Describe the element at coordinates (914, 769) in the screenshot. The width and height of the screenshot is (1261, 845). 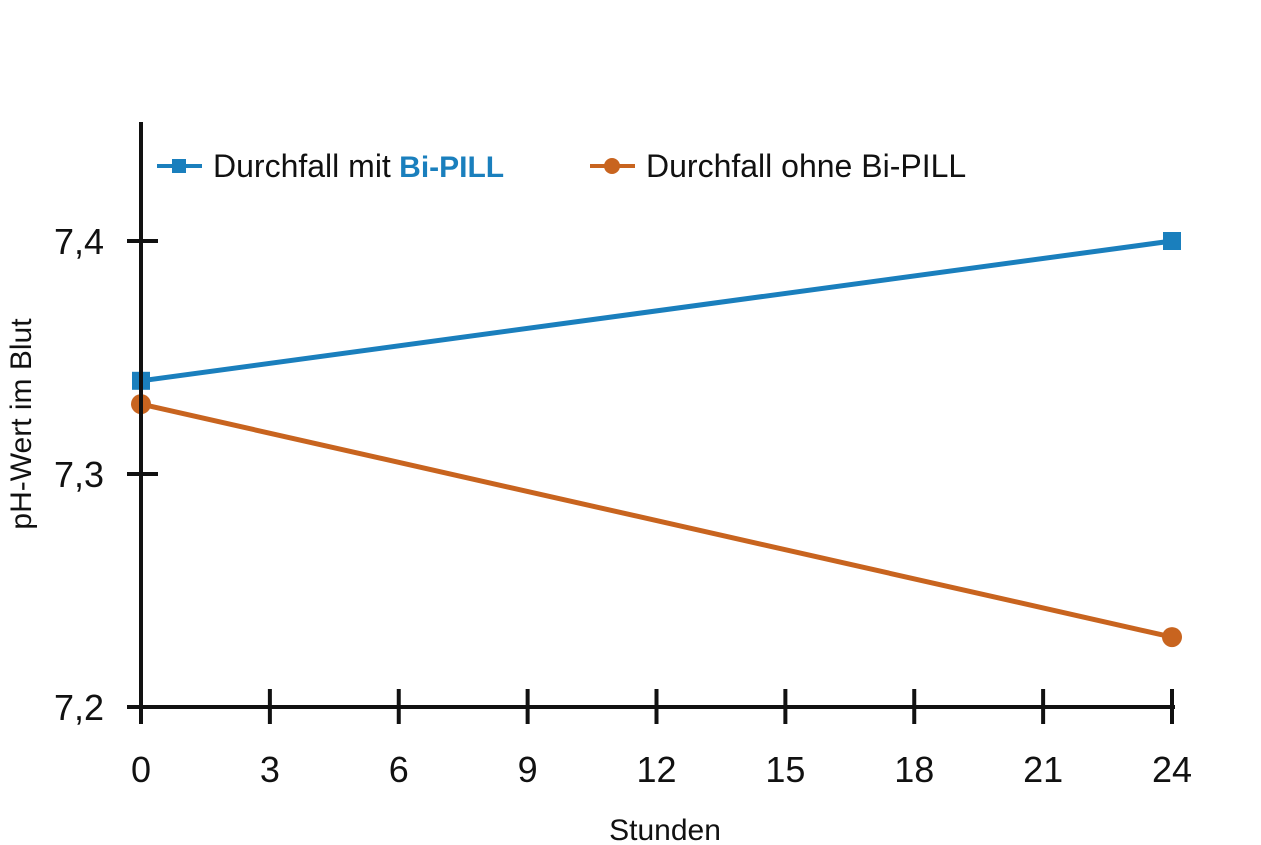
I see `x-tick-label: 18` at that location.